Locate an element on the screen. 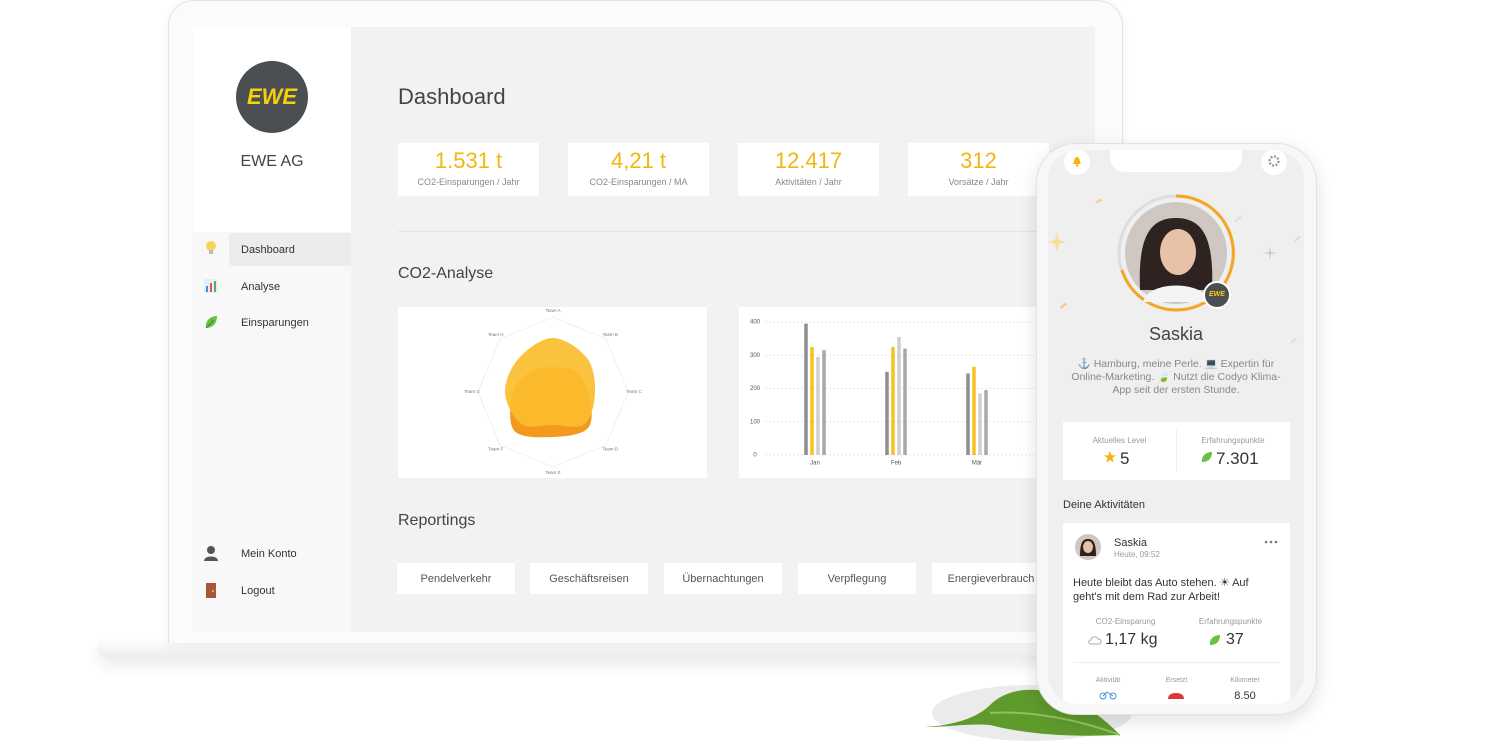 The width and height of the screenshot is (1500, 750). laptop-base is located at coordinates (620, 649).